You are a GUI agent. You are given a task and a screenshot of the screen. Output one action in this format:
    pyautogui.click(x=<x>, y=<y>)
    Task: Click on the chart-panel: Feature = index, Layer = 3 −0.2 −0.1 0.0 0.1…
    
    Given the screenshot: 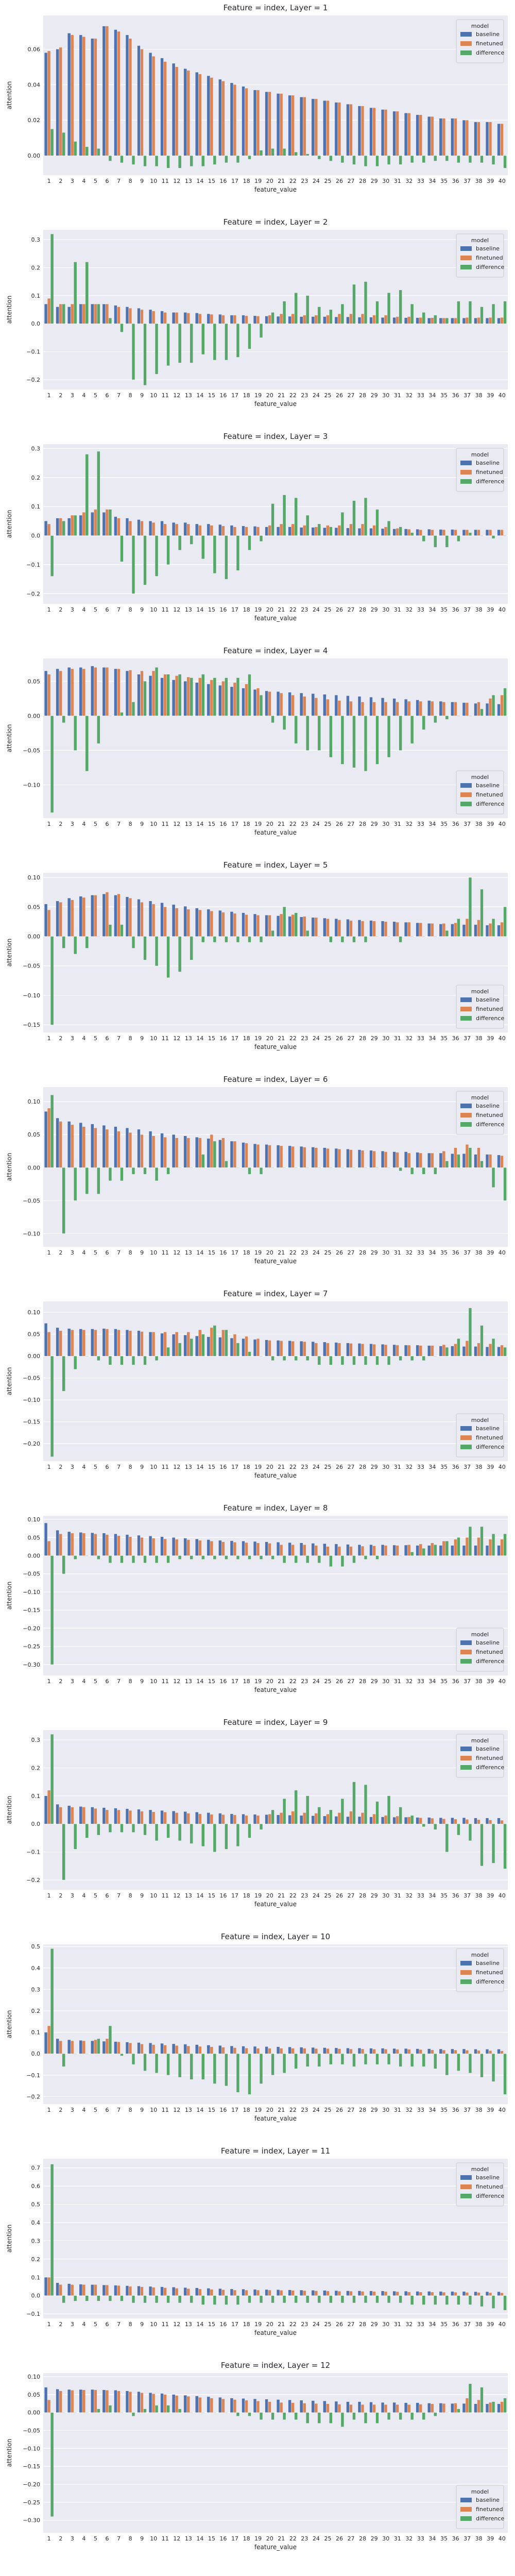 What is the action you would take?
    pyautogui.click(x=257, y=536)
    